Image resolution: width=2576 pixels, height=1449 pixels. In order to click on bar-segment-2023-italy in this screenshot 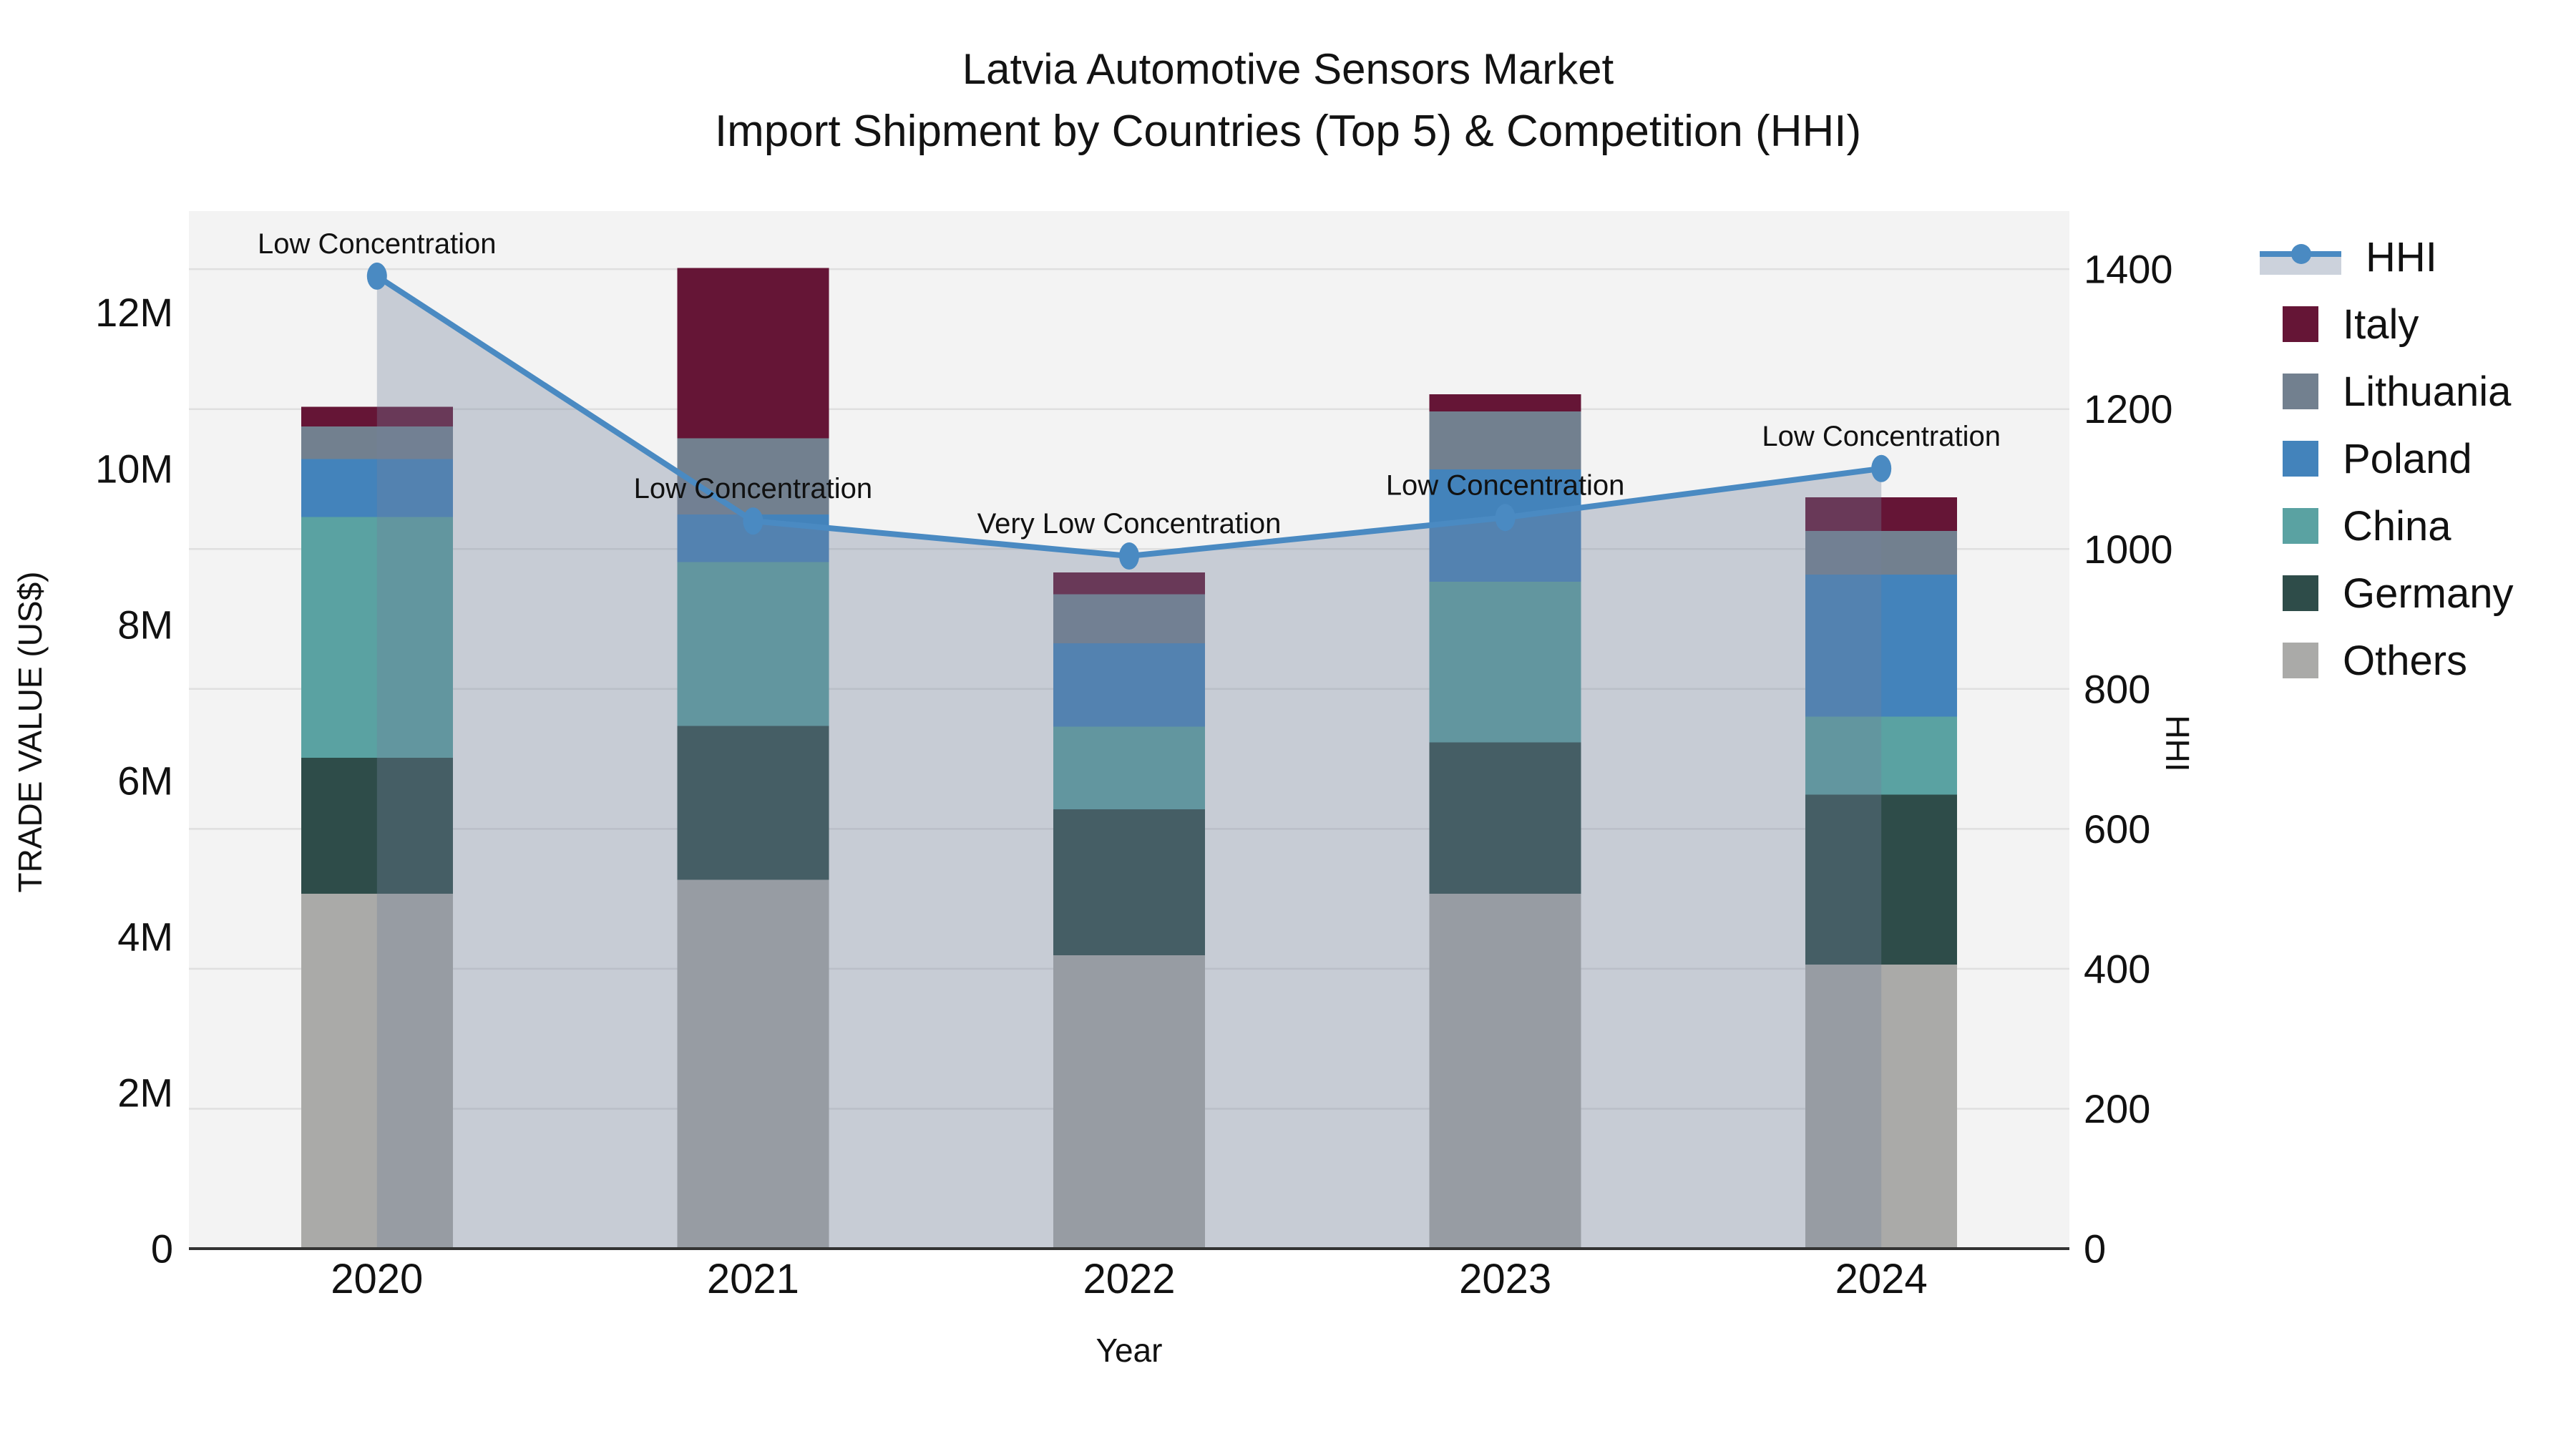, I will do `click(1505, 403)`.